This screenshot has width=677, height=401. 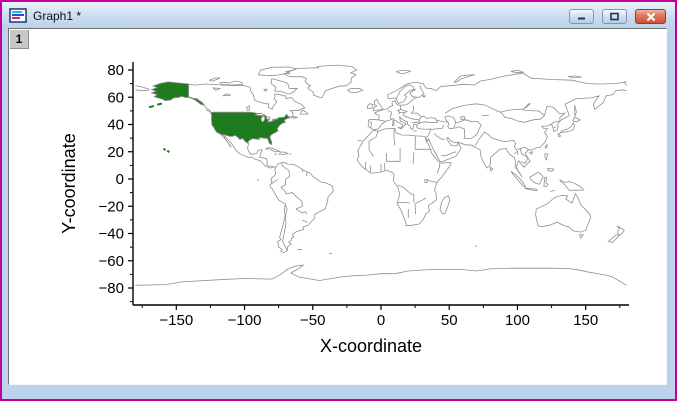 I want to click on alaska-highlight-region, so click(x=177, y=93).